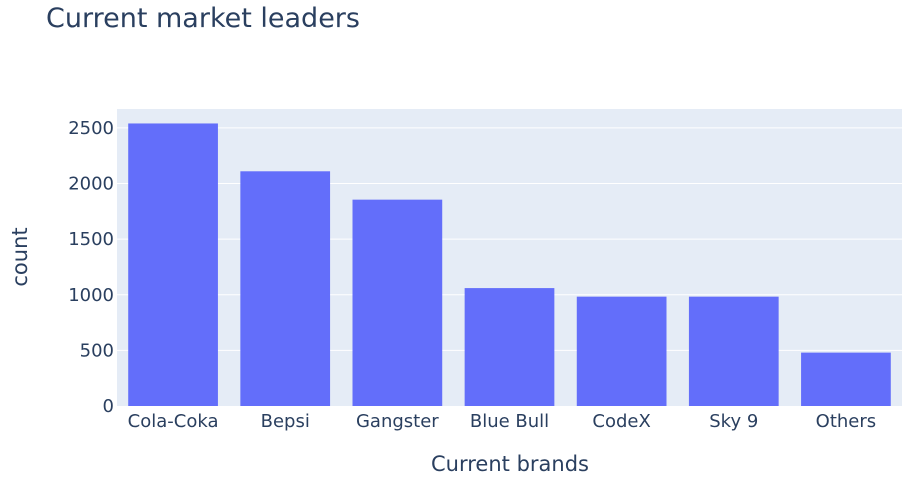  What do you see at coordinates (510, 464) in the screenshot?
I see `x-axis-title: Current brands` at bounding box center [510, 464].